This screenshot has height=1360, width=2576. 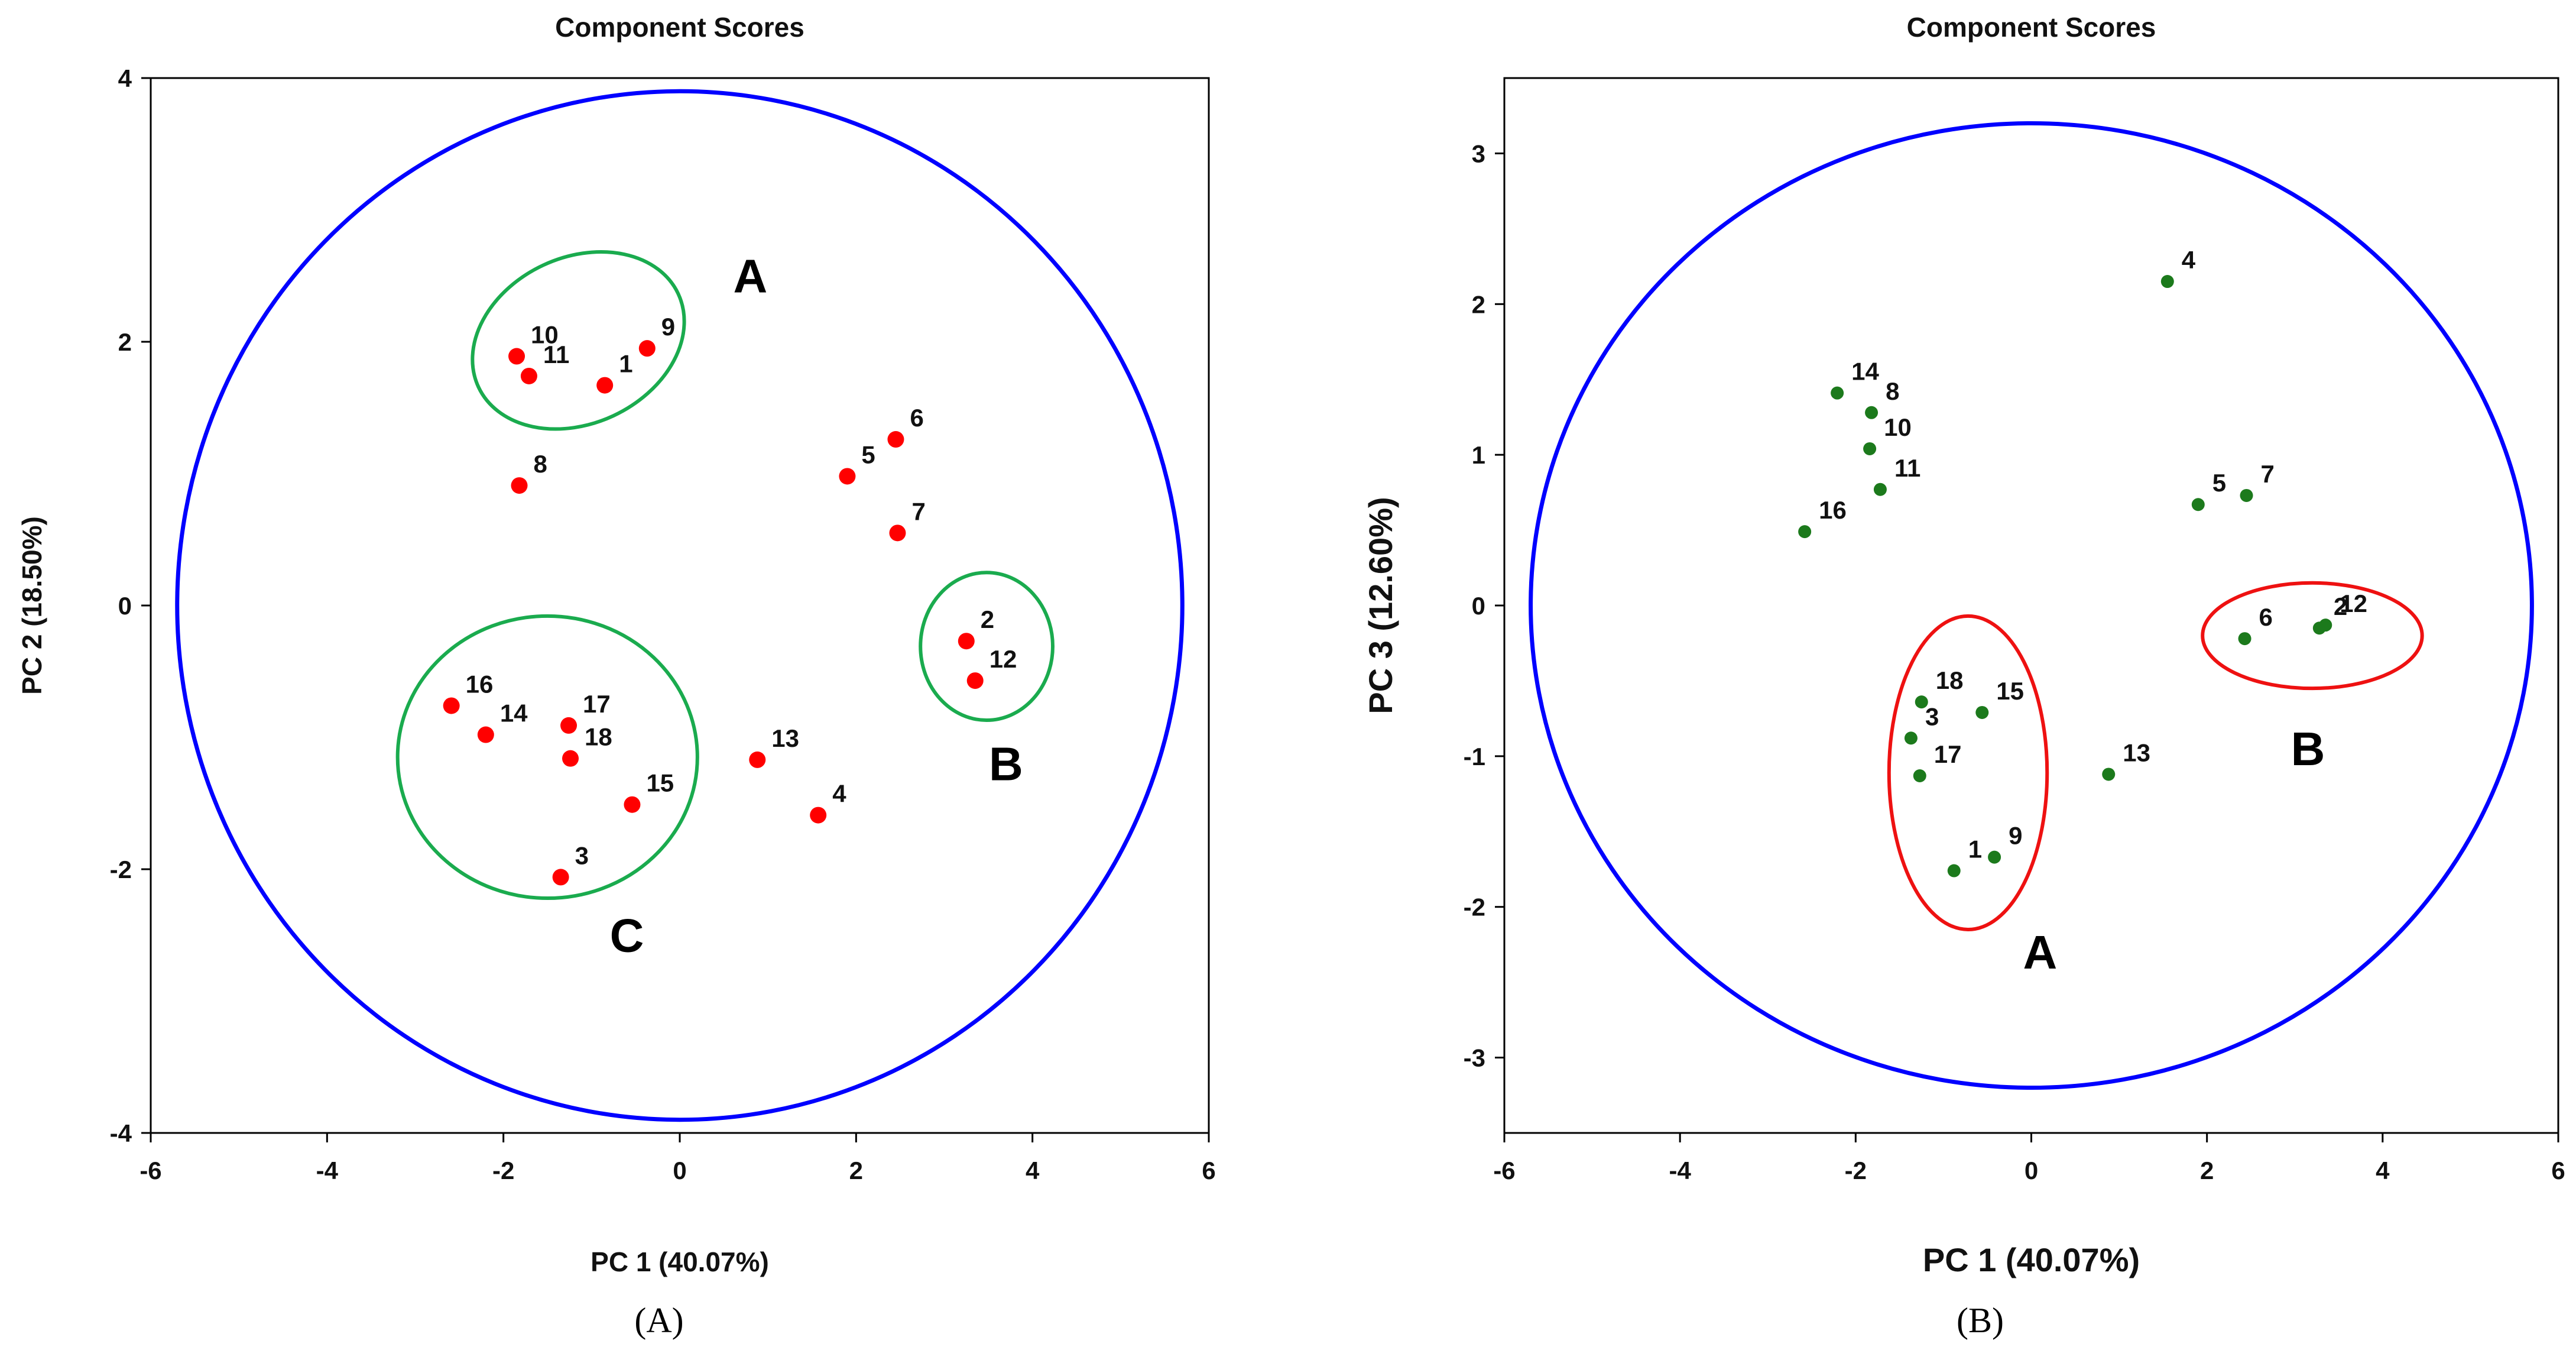 I want to click on y-tick-label: 3, so click(x=1478, y=153).